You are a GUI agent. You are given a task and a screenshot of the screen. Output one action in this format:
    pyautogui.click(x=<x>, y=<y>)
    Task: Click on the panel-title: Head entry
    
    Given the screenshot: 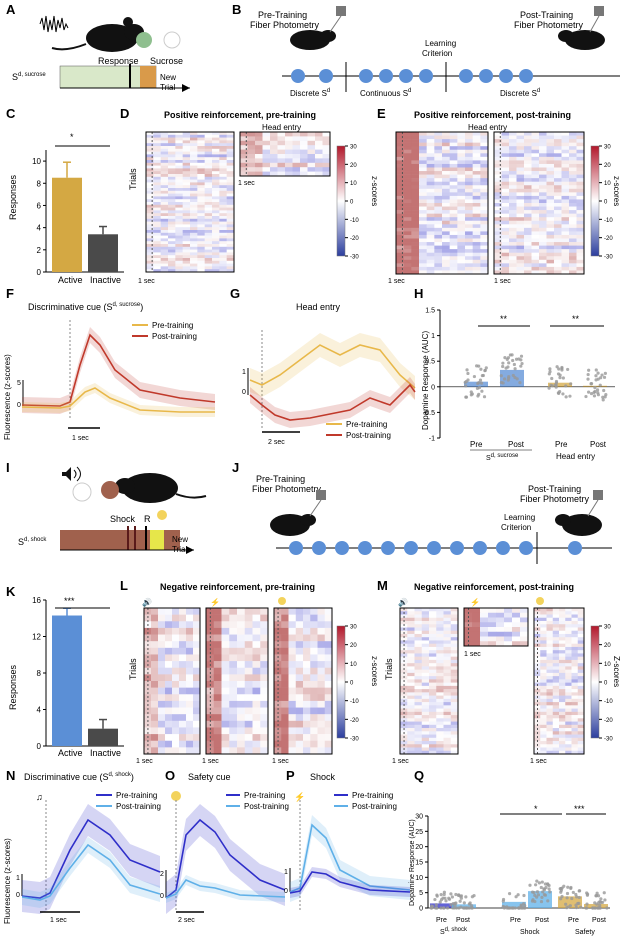 What is the action you would take?
    pyautogui.click(x=318, y=307)
    